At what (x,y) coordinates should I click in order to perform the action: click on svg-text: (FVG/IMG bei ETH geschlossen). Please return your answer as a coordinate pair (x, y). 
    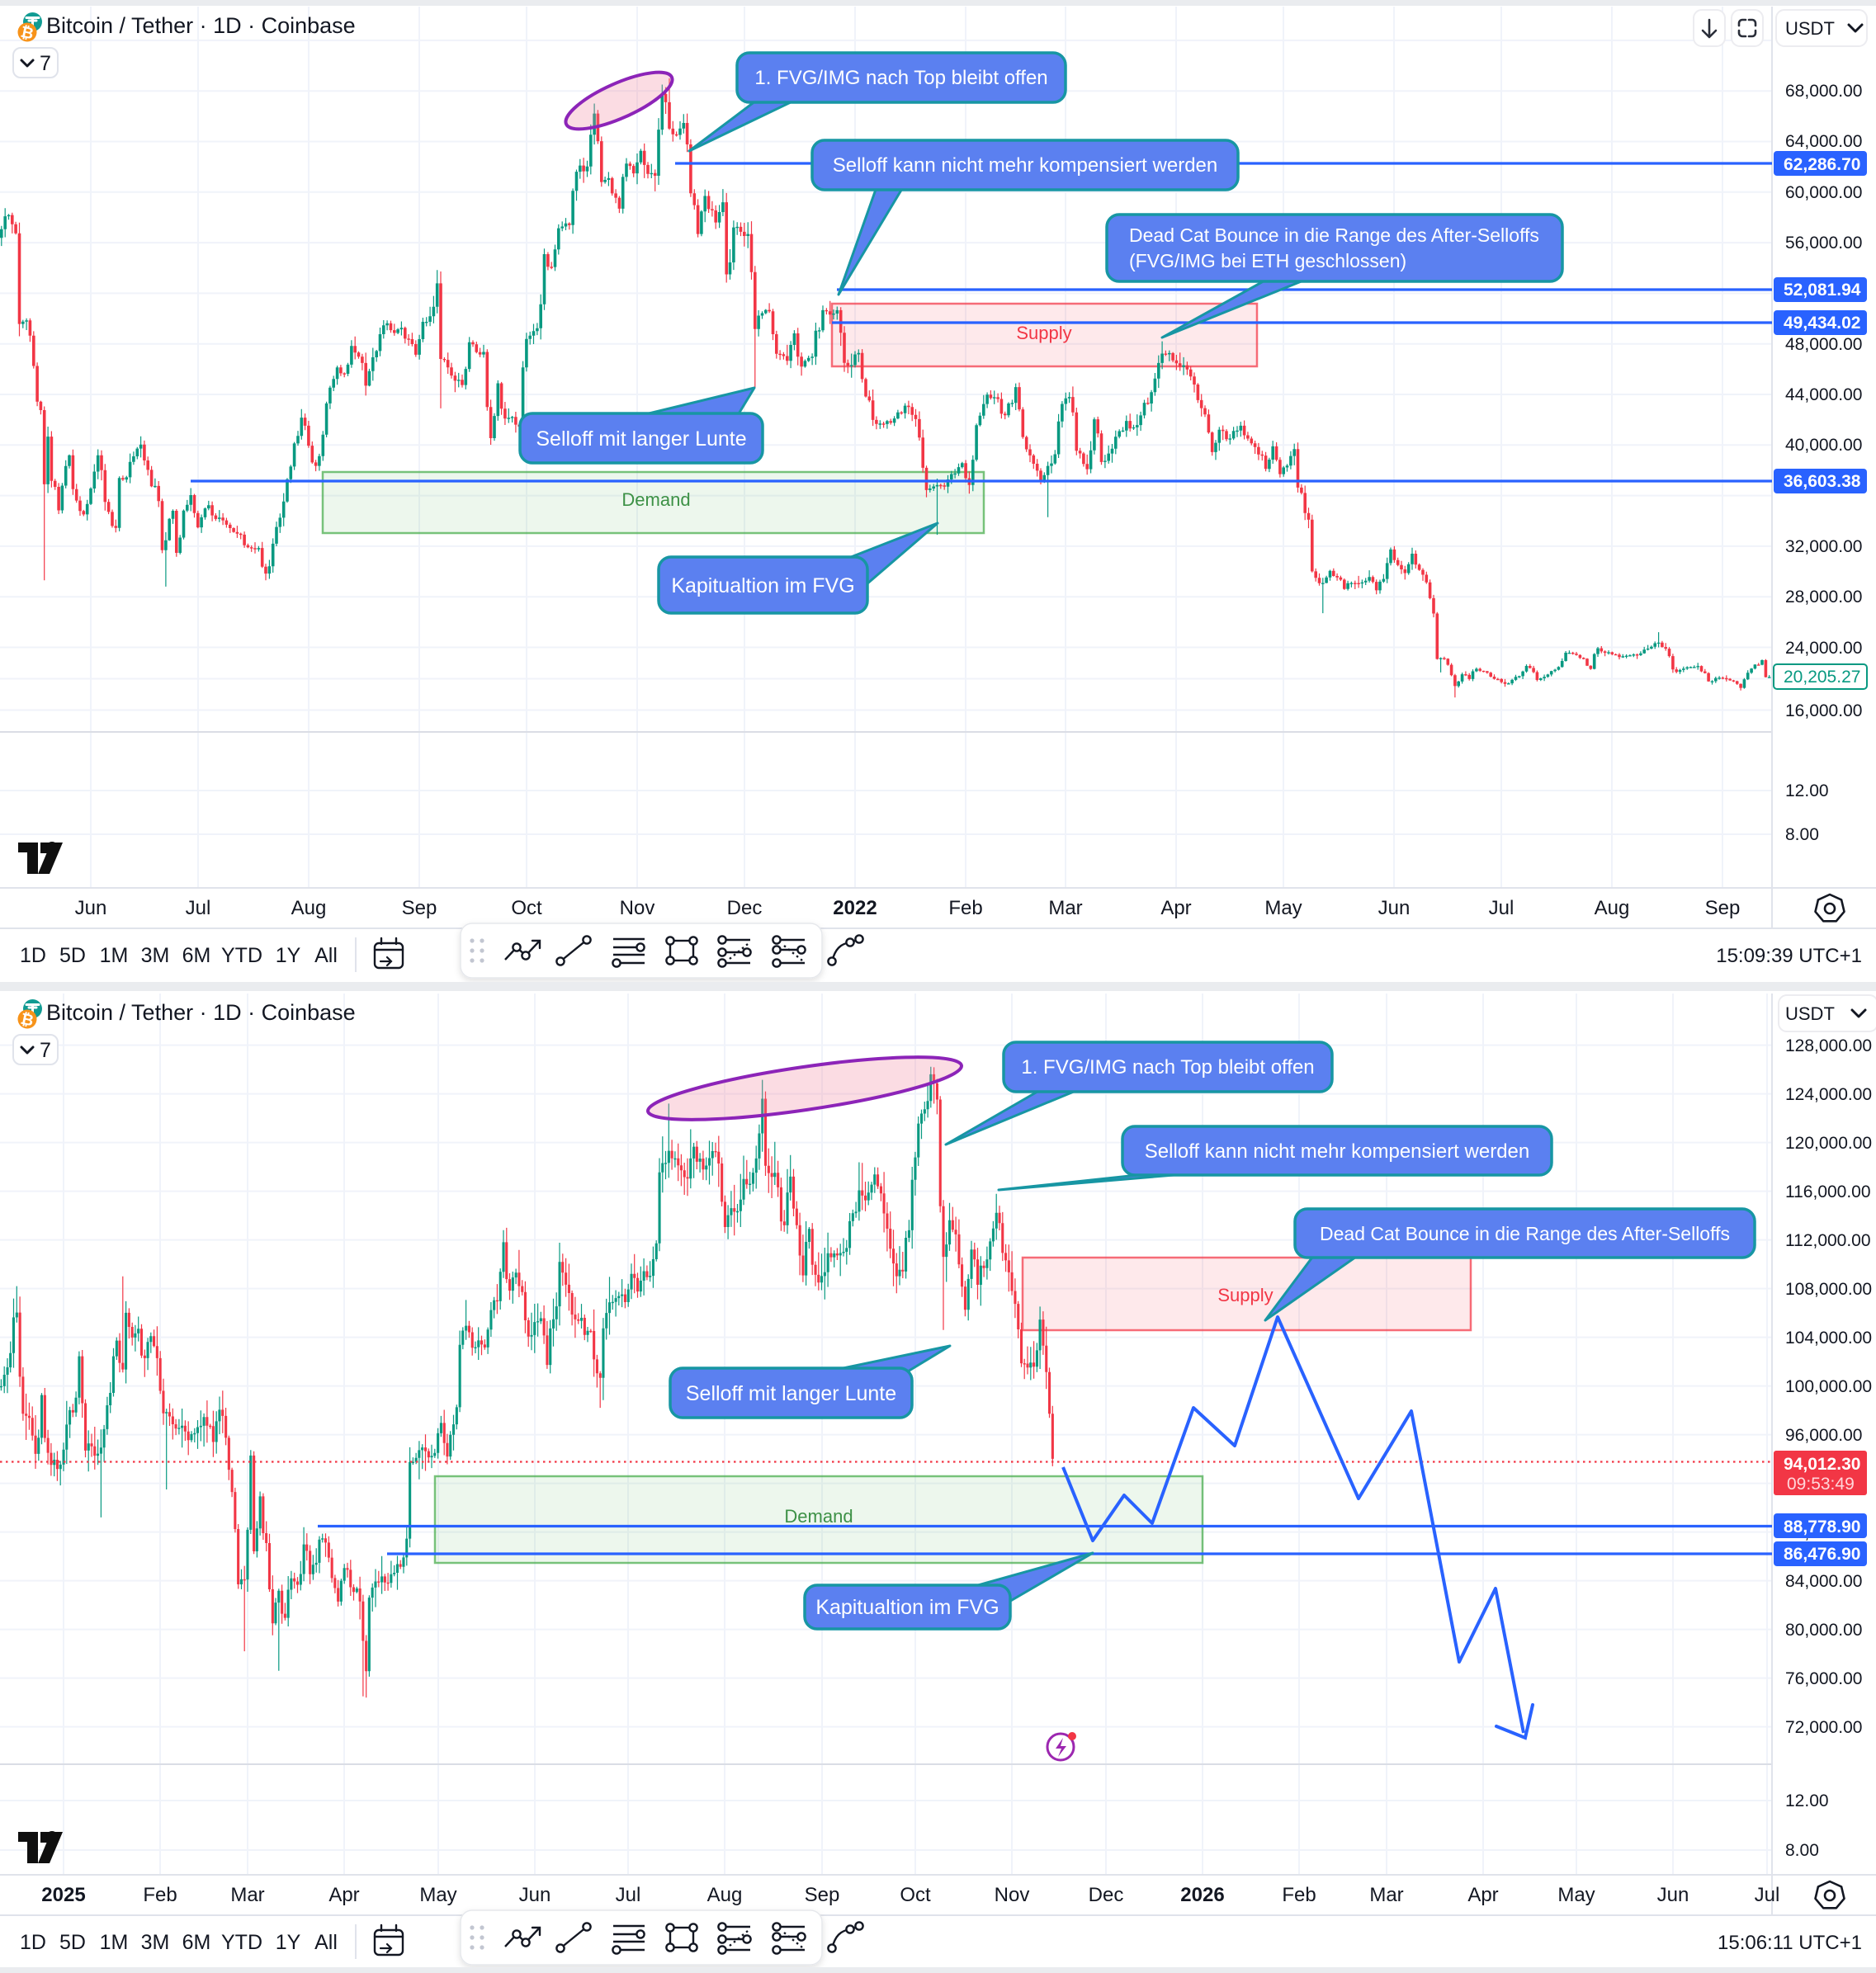
    Looking at the image, I should click on (1267, 260).